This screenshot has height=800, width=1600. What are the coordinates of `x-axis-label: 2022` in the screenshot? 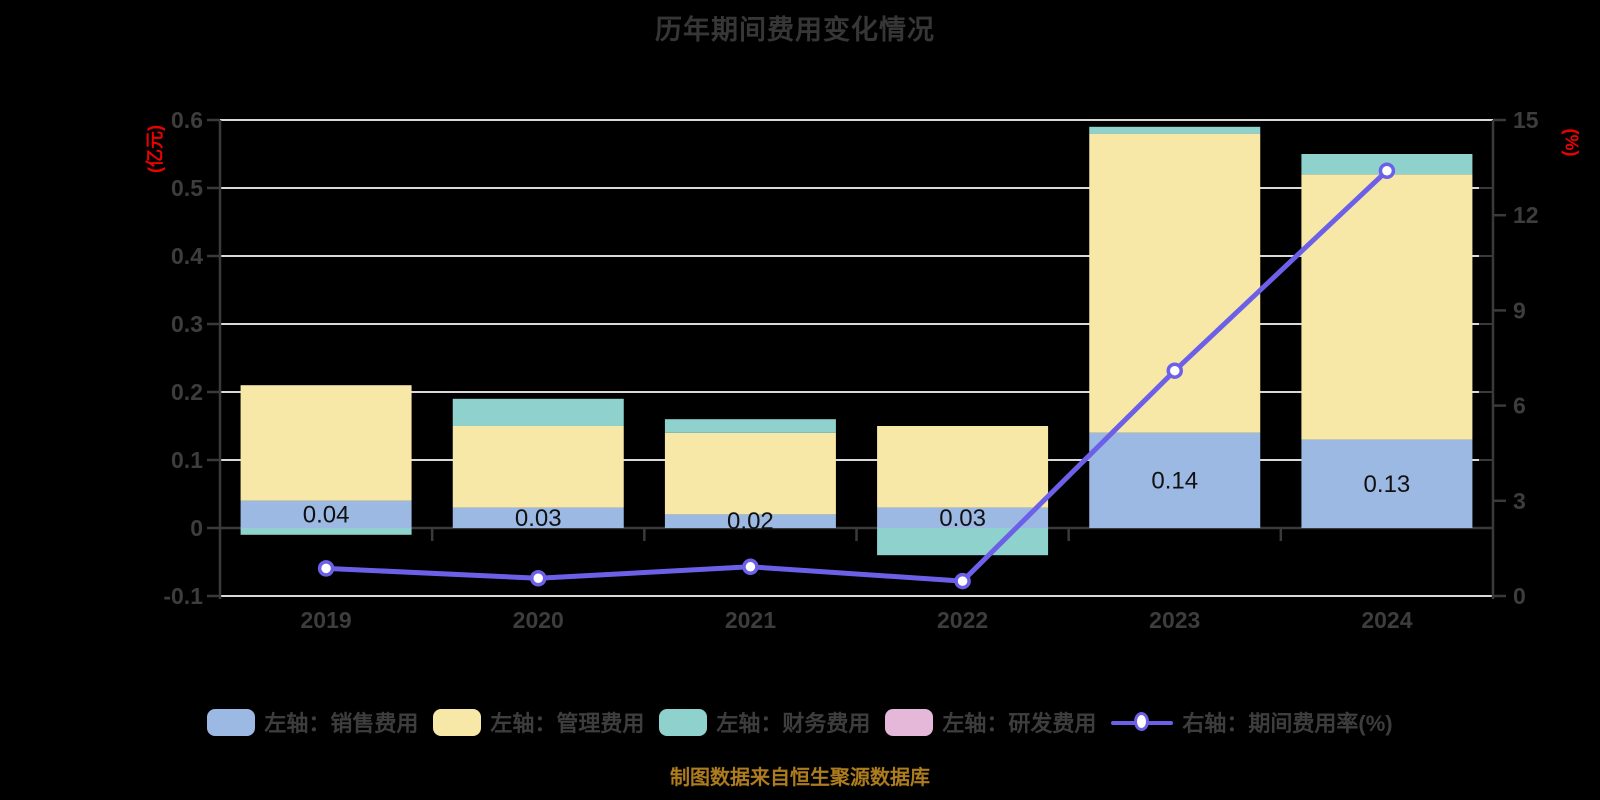 It's located at (962, 620).